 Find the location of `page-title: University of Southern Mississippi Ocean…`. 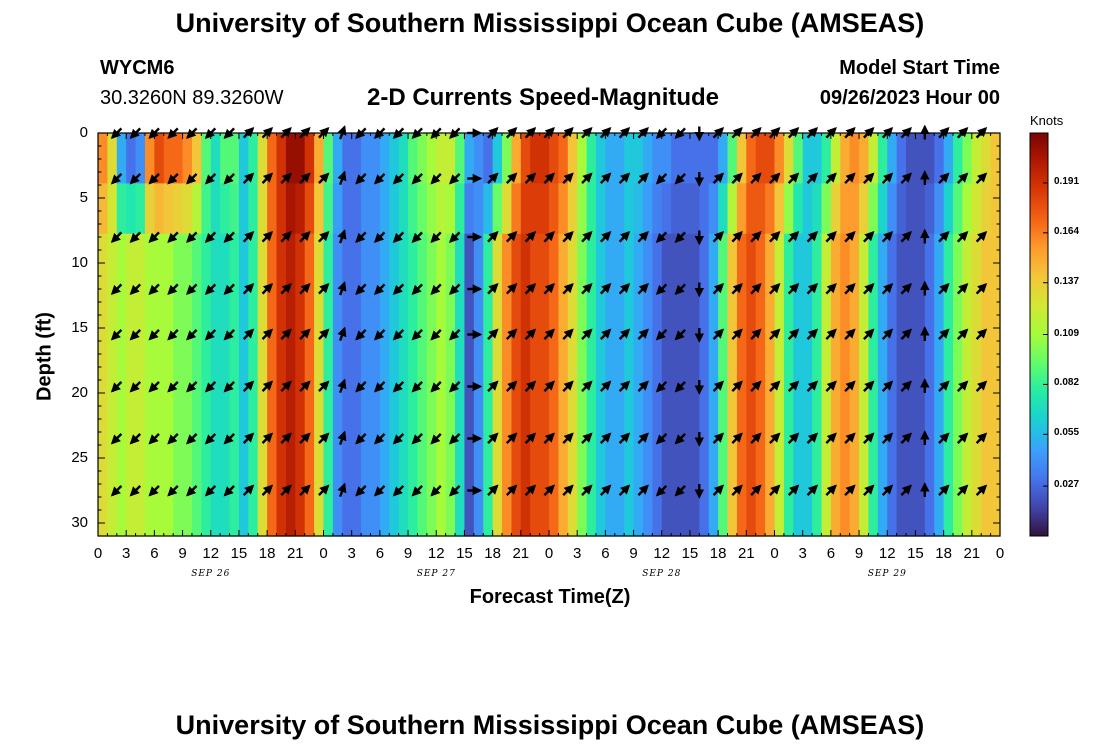

page-title: University of Southern Mississippi Ocean… is located at coordinates (550, 23).